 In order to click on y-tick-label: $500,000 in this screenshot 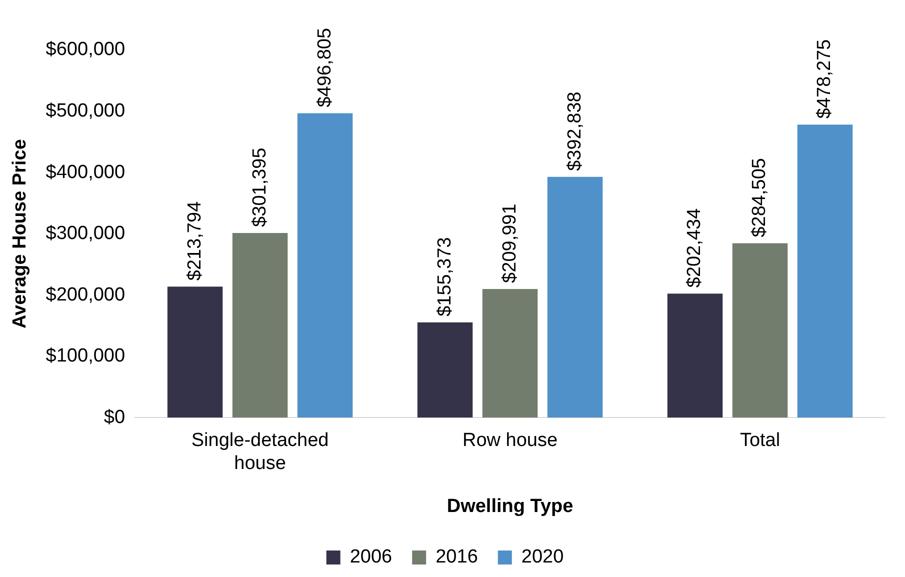, I will do `click(86, 111)`.